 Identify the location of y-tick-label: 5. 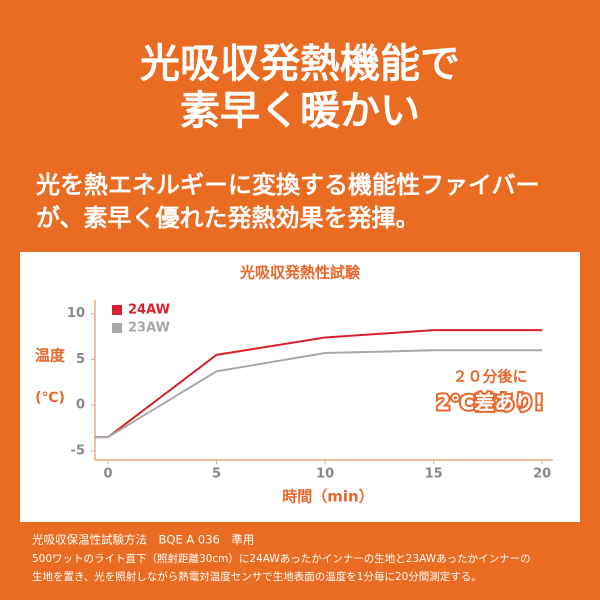
(80, 359).